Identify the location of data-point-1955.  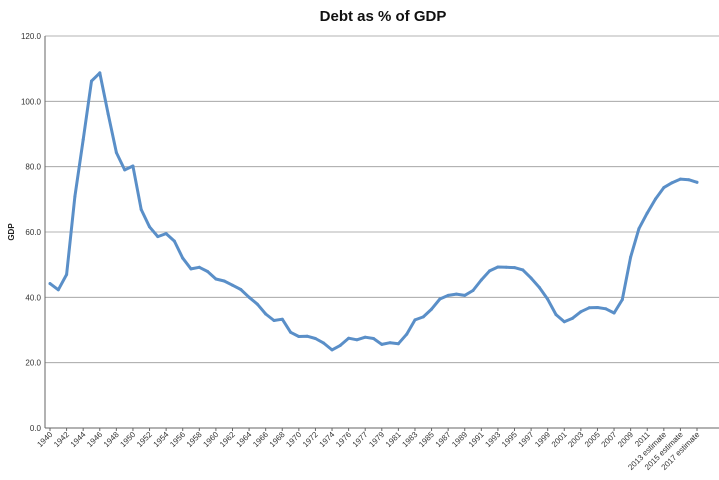
(174, 241).